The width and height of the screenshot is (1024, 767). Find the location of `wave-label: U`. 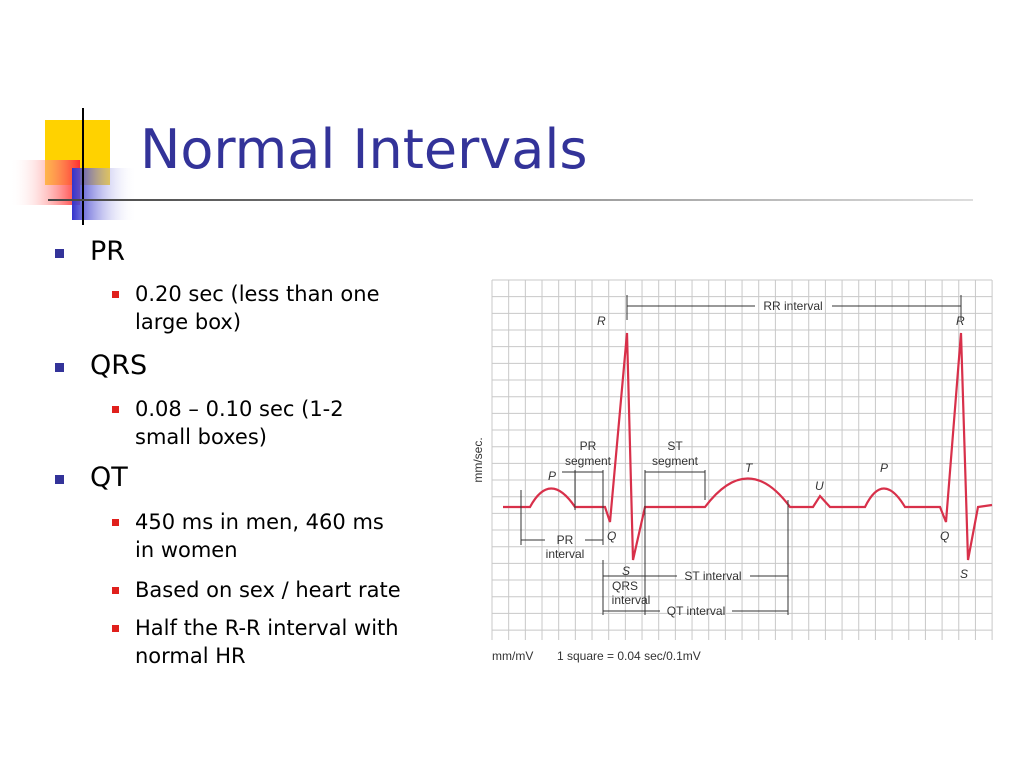

wave-label: U is located at coordinates (819, 486).